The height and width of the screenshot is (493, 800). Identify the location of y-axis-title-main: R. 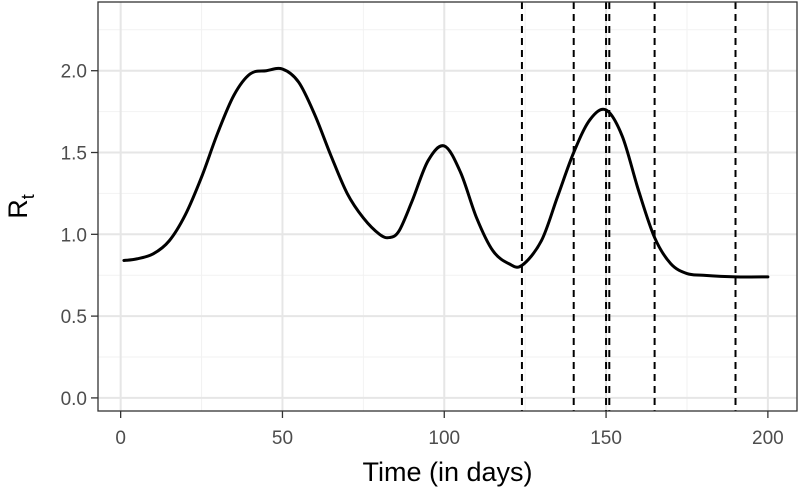
(18, 209).